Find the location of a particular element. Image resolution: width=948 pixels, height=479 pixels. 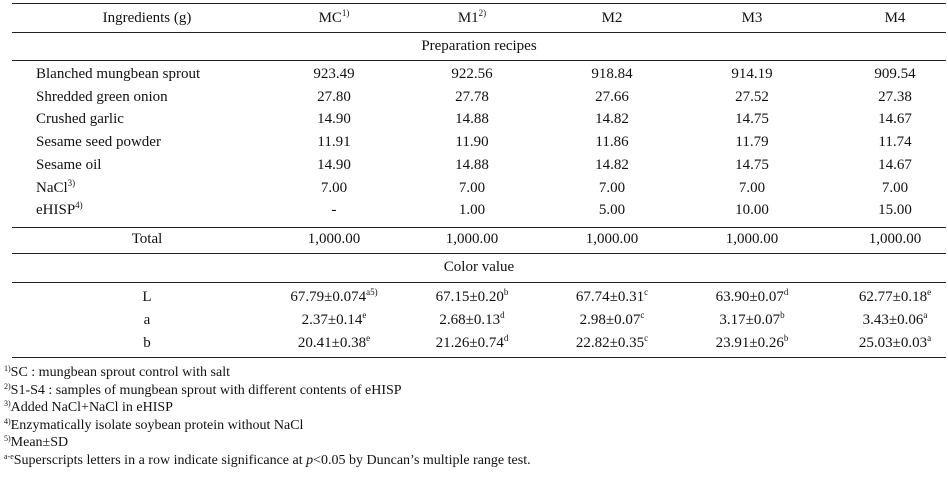

table-row: Crushed garlic 14.90 14.88 14.82 14.75 14.67 is located at coordinates (479, 119).